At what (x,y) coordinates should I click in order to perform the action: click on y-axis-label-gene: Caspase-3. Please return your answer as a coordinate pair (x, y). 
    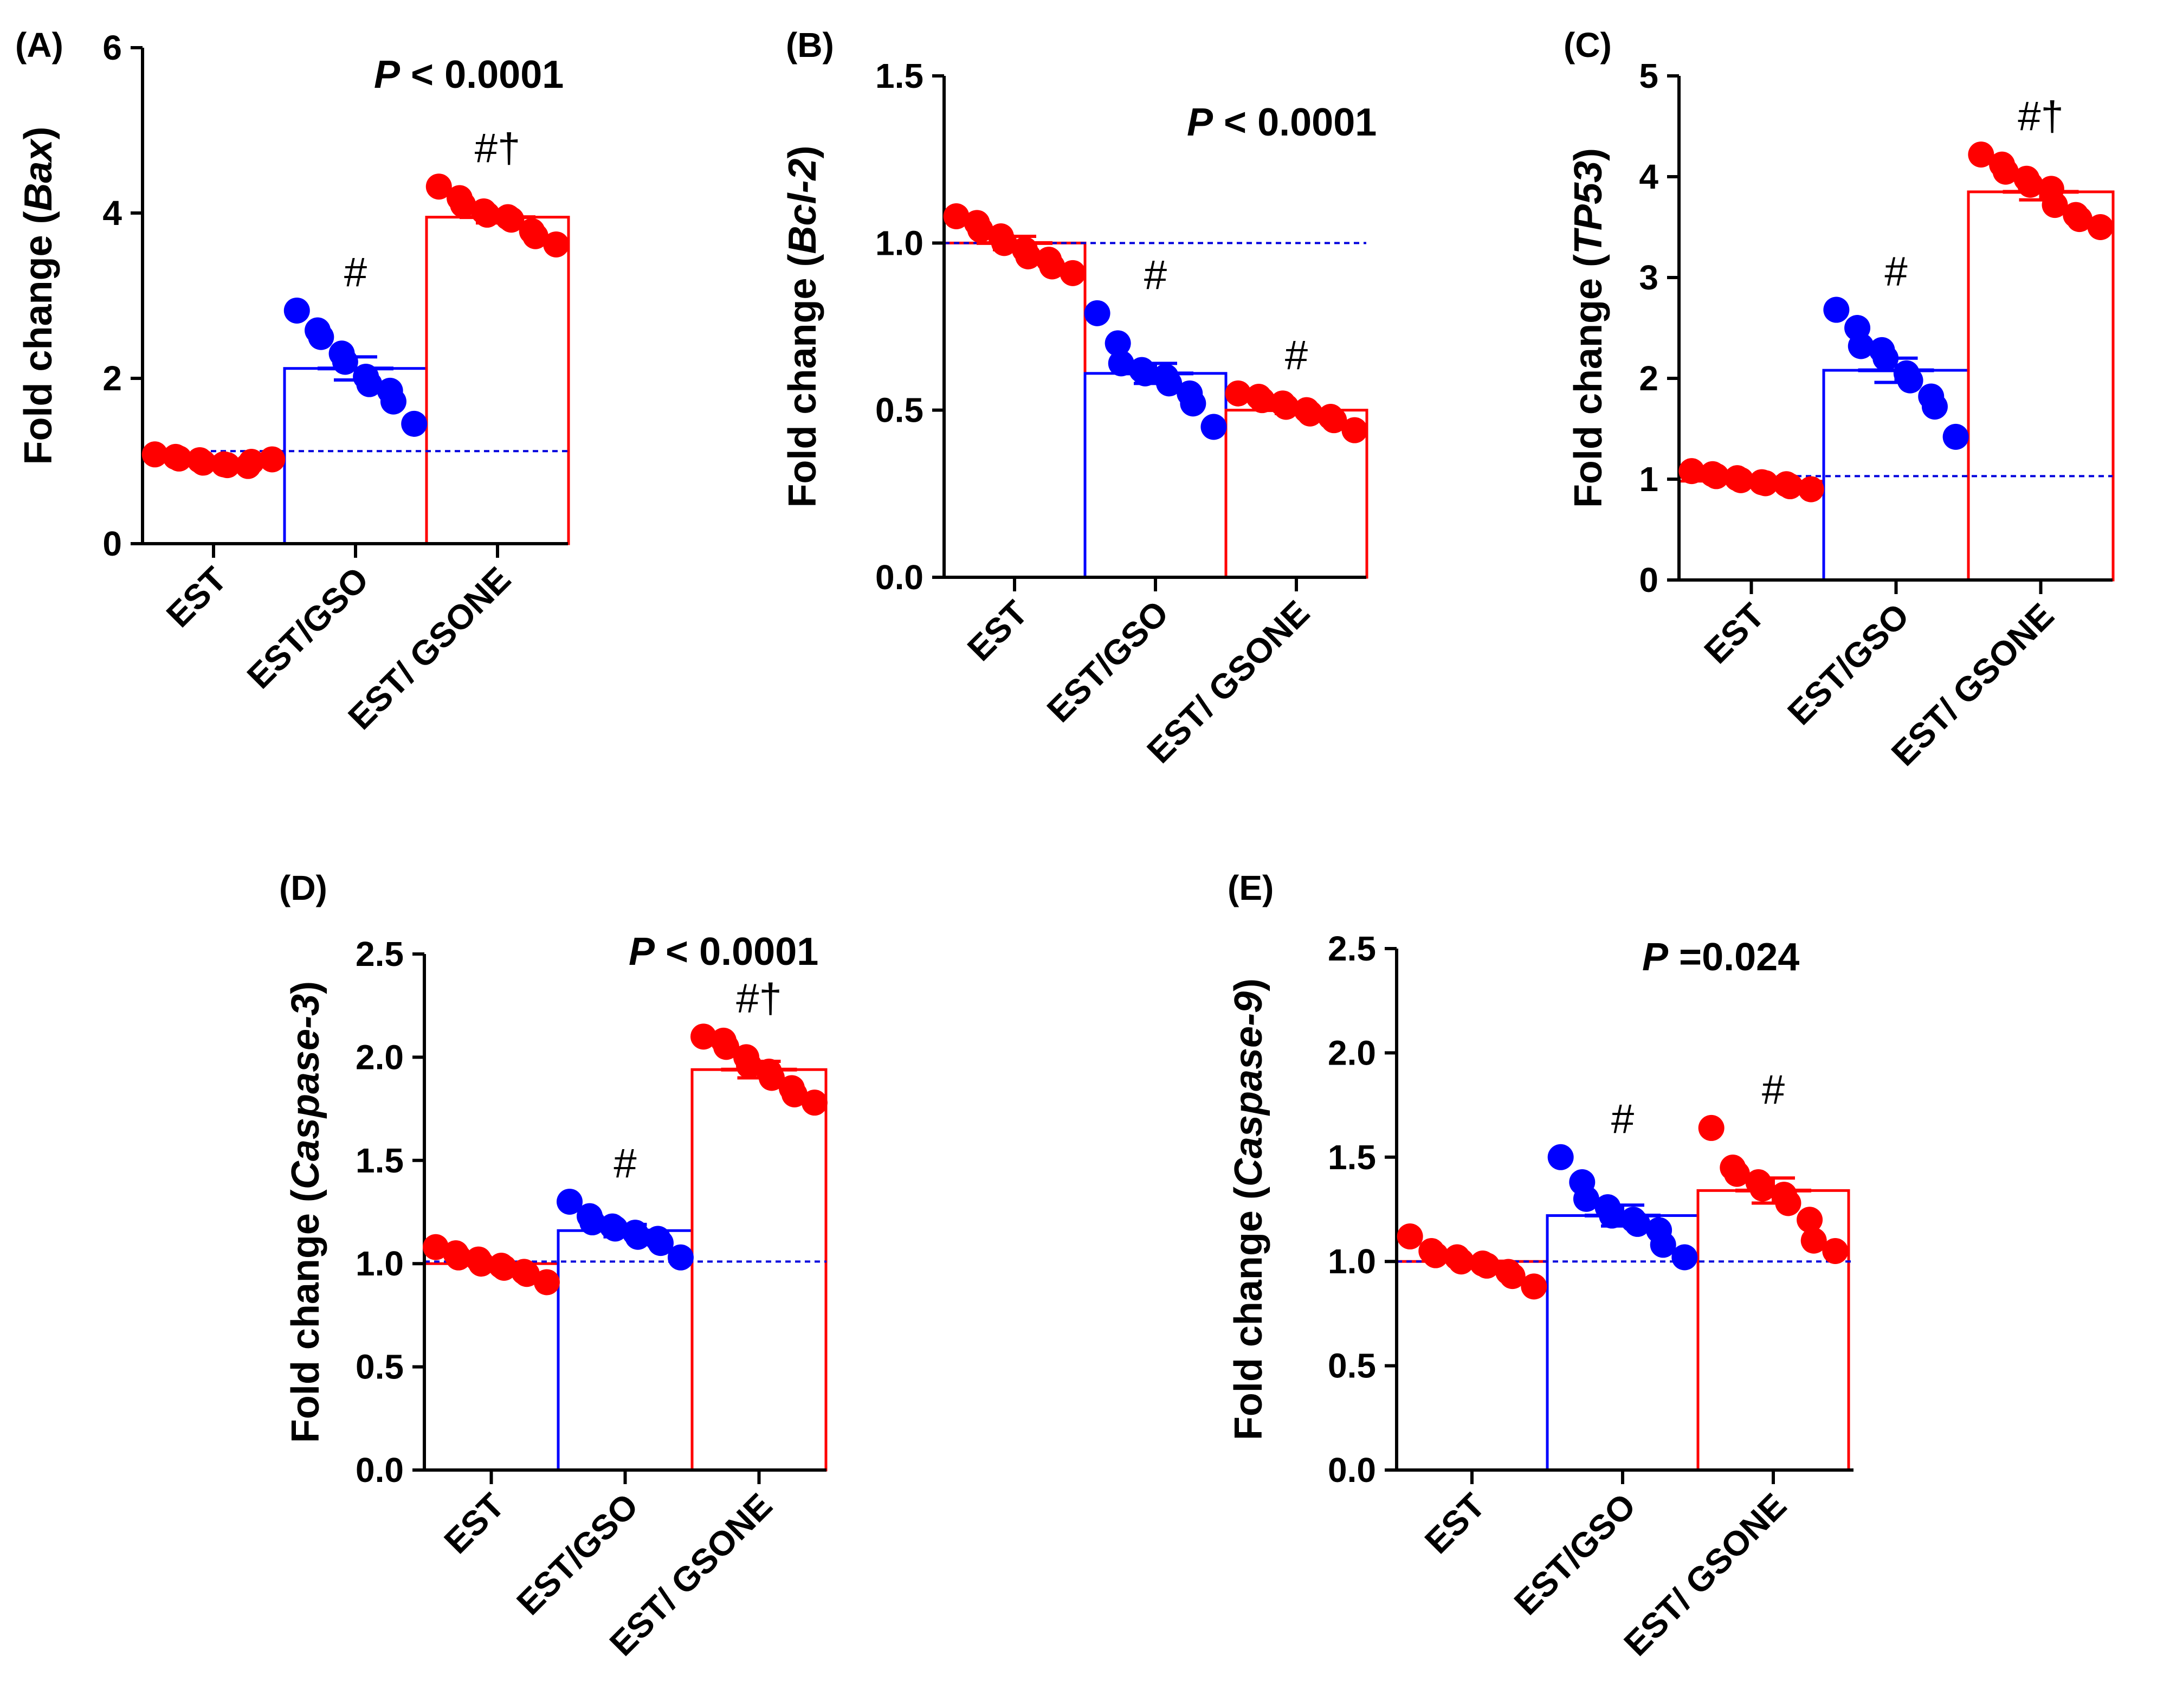
    Looking at the image, I should click on (305, 1091).